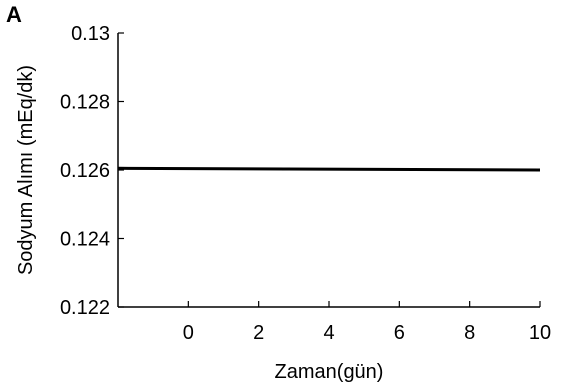 The image size is (562, 392). Describe the element at coordinates (85, 240) in the screenshot. I see `y-tick-label: 0.124` at that location.